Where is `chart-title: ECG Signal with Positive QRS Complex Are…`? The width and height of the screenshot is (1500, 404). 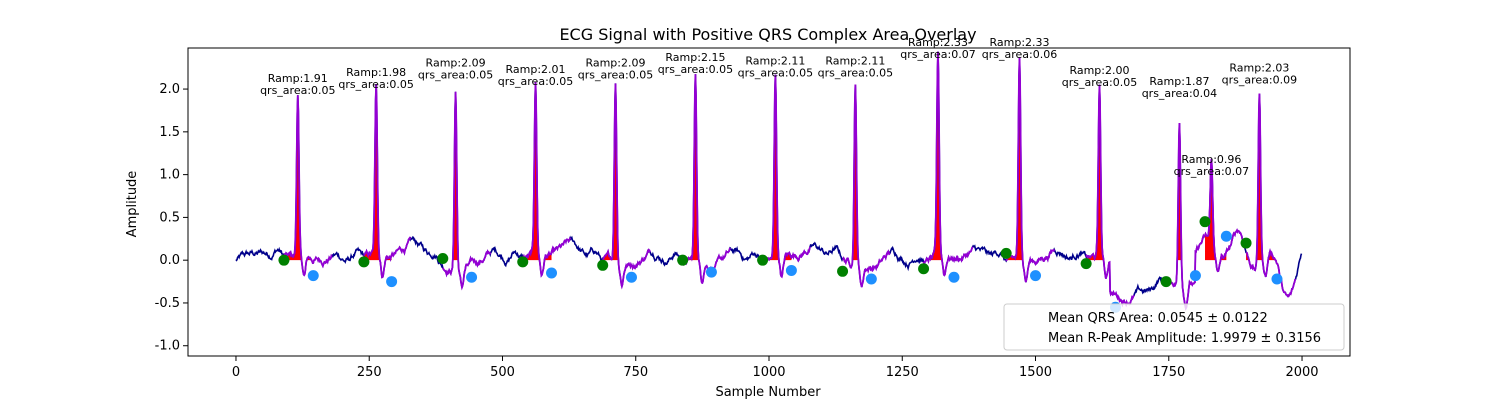
chart-title: ECG Signal with Positive QRS Complex Are… is located at coordinates (767, 34).